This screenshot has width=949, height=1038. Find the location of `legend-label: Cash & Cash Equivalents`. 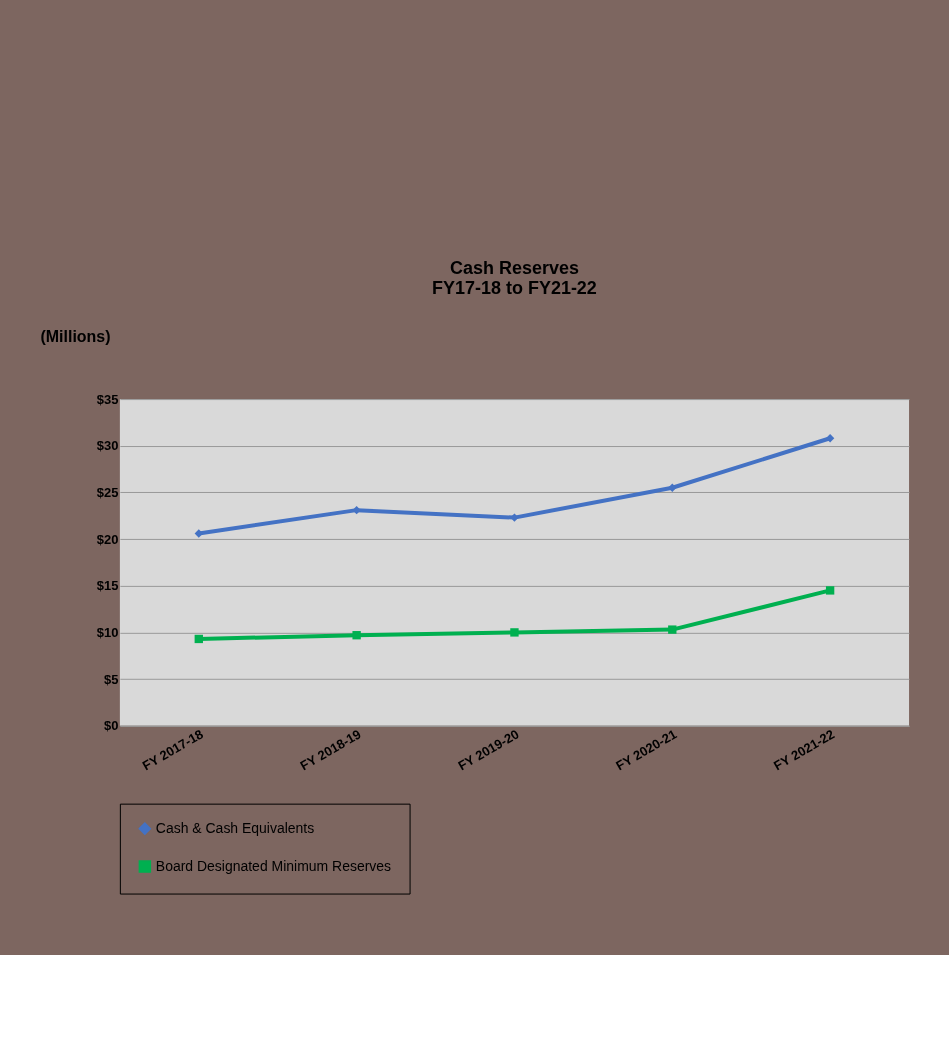

legend-label: Cash & Cash Equivalents is located at coordinates (235, 827).